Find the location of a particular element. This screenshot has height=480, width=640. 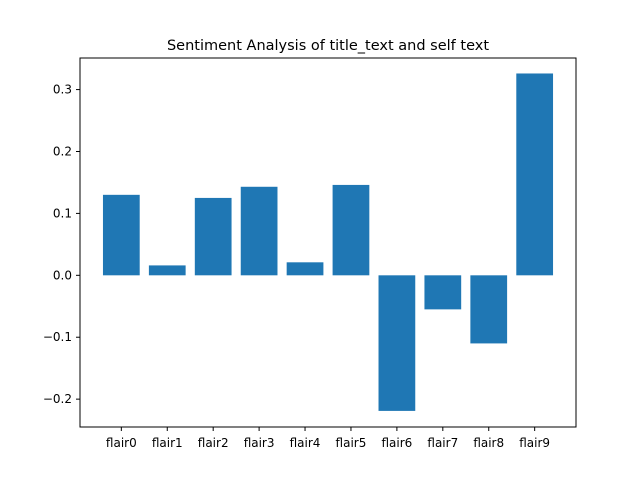

x-tick-label: flair6 is located at coordinates (396, 443).